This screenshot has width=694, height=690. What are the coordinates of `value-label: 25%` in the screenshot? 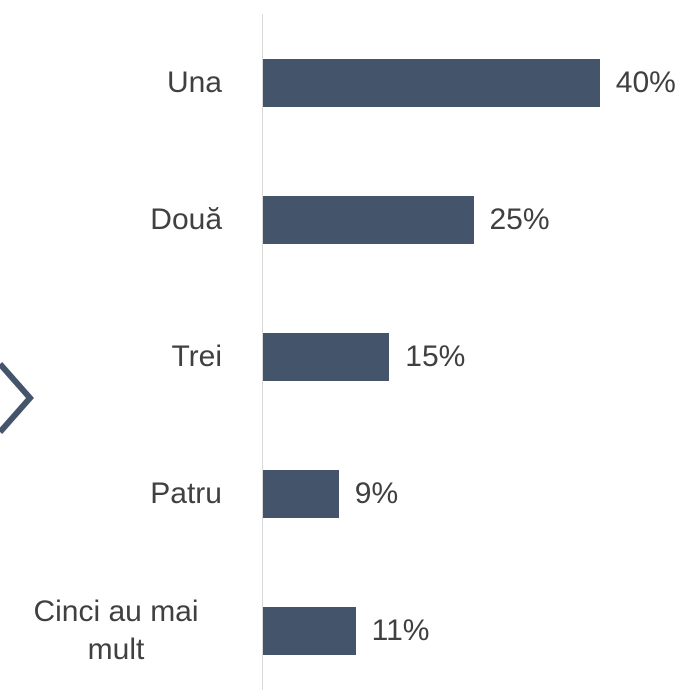 It's located at (519, 219).